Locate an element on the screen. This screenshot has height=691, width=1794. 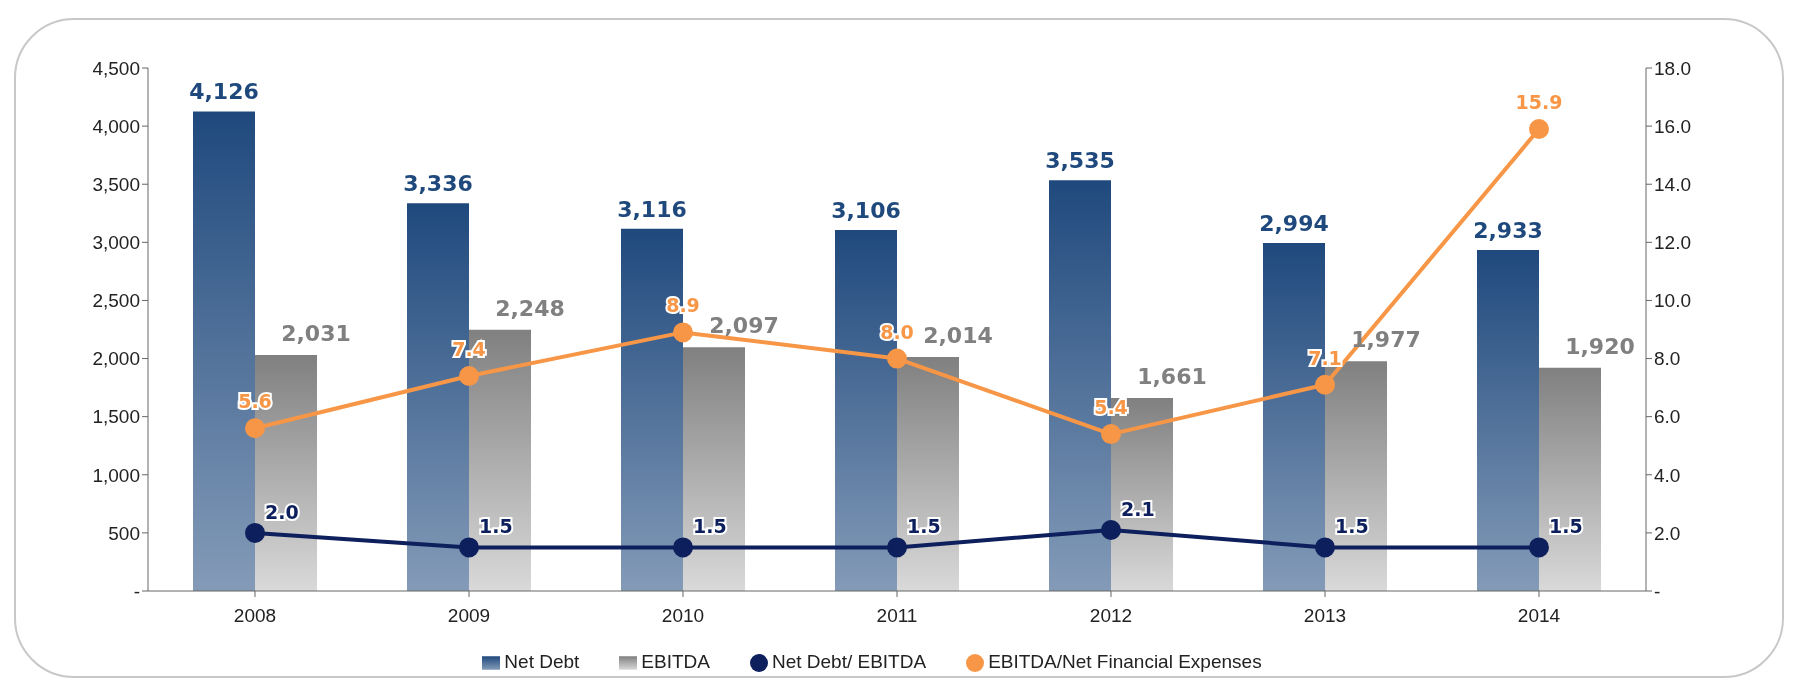
data-label: 2,014 is located at coordinates (958, 335).